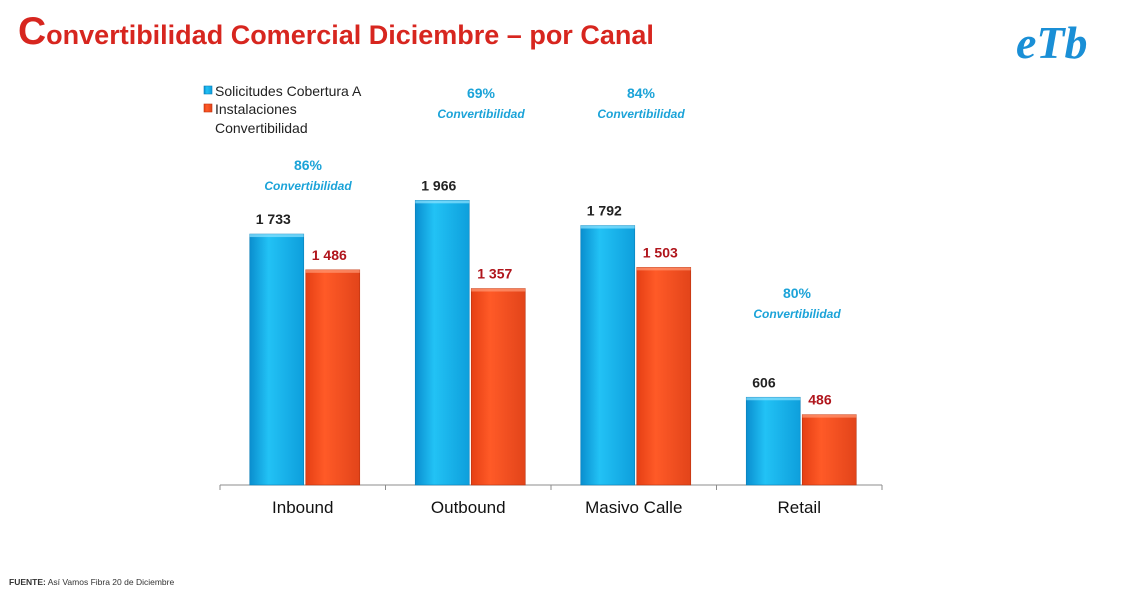 This screenshot has width=1134, height=600. Describe the element at coordinates (481, 93) in the screenshot. I see `conversion-value: 69%` at that location.